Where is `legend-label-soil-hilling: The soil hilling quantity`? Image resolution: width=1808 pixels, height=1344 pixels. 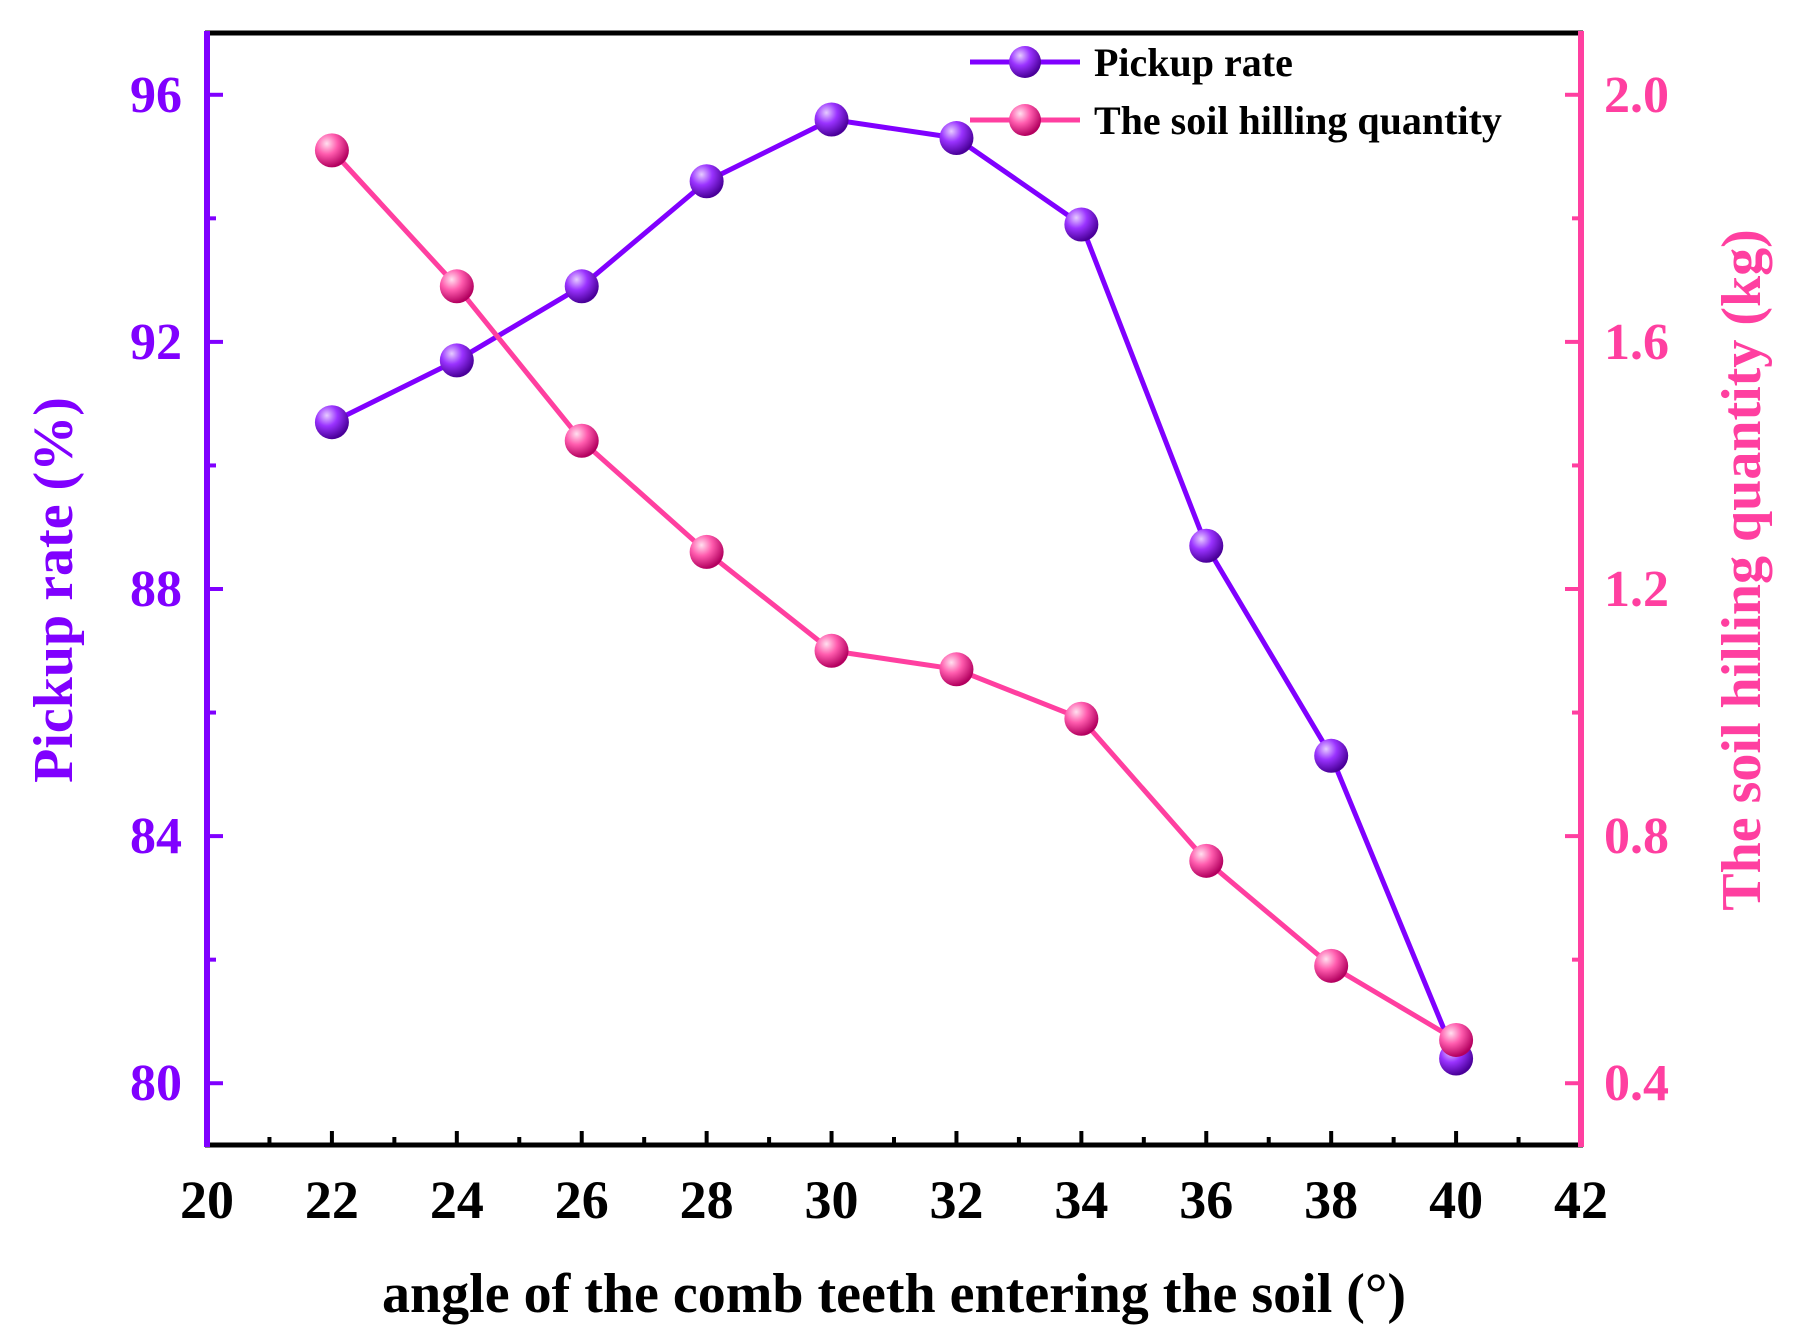 legend-label-soil-hilling: The soil hilling quantity is located at coordinates (1298, 120).